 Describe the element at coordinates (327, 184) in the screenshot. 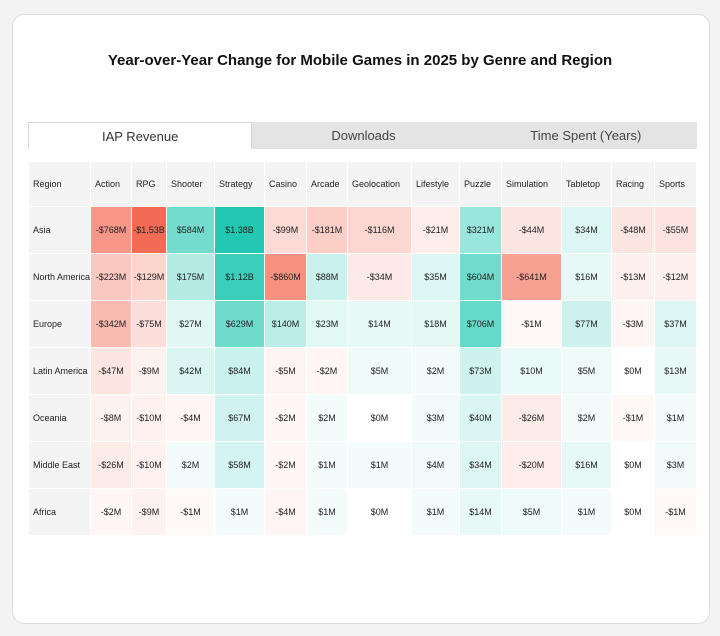

I see `col-header-arcade: Arcade` at that location.